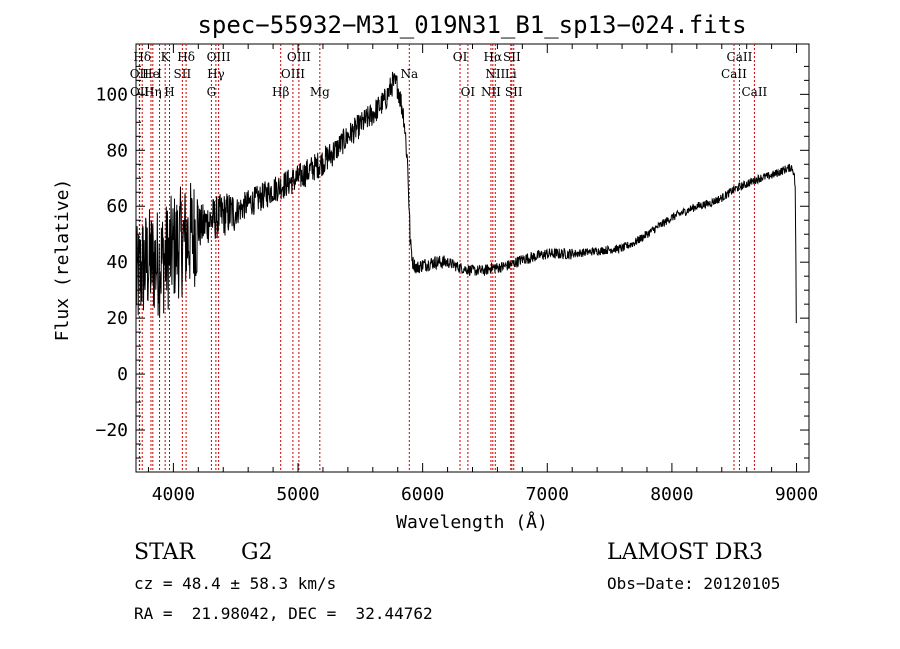  Describe the element at coordinates (62, 260) in the screenshot. I see `y-axis-label: Flux (relative)` at that location.